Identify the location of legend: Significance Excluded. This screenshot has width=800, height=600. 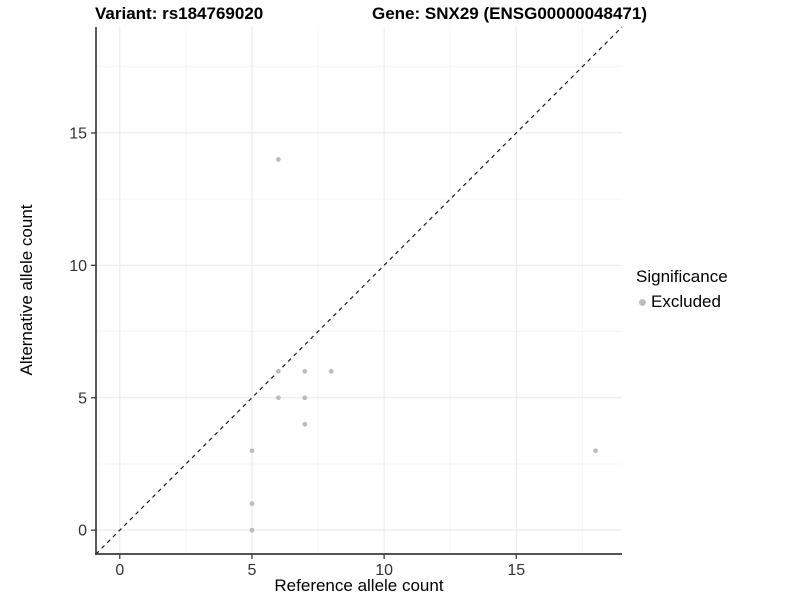
(682, 289).